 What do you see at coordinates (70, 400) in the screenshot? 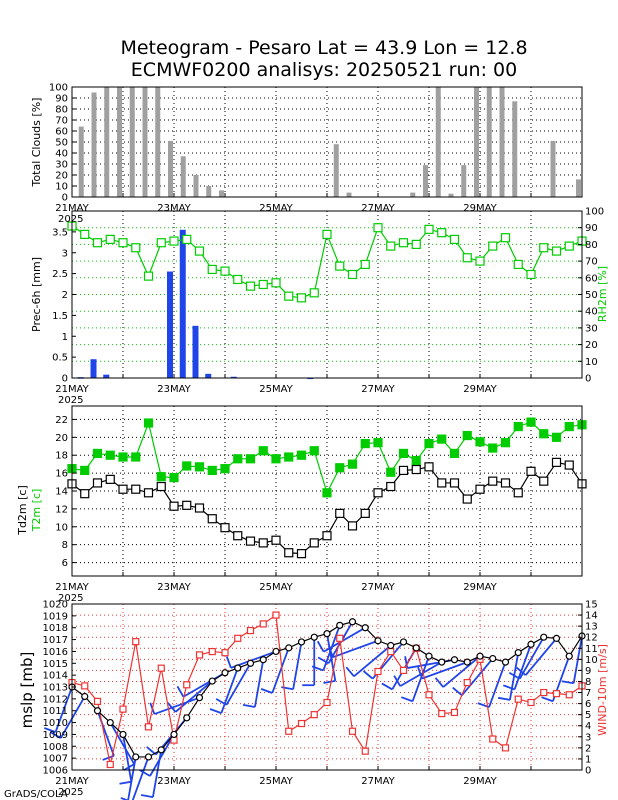
I see `x-year-label: 2025` at bounding box center [70, 400].